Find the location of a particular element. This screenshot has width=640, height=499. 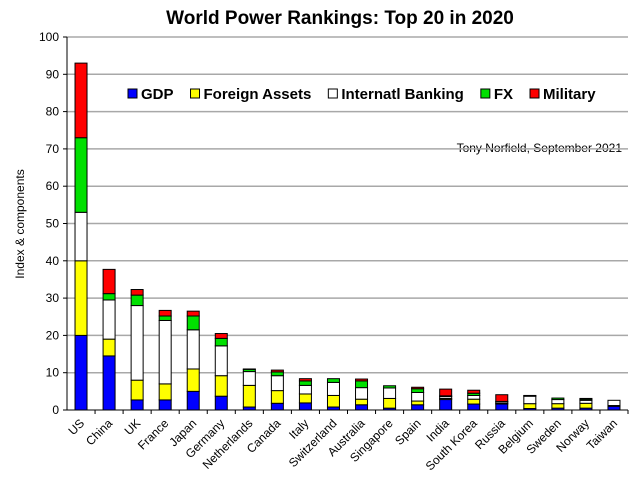

y-tick-label: 100 is located at coordinates (49, 37).